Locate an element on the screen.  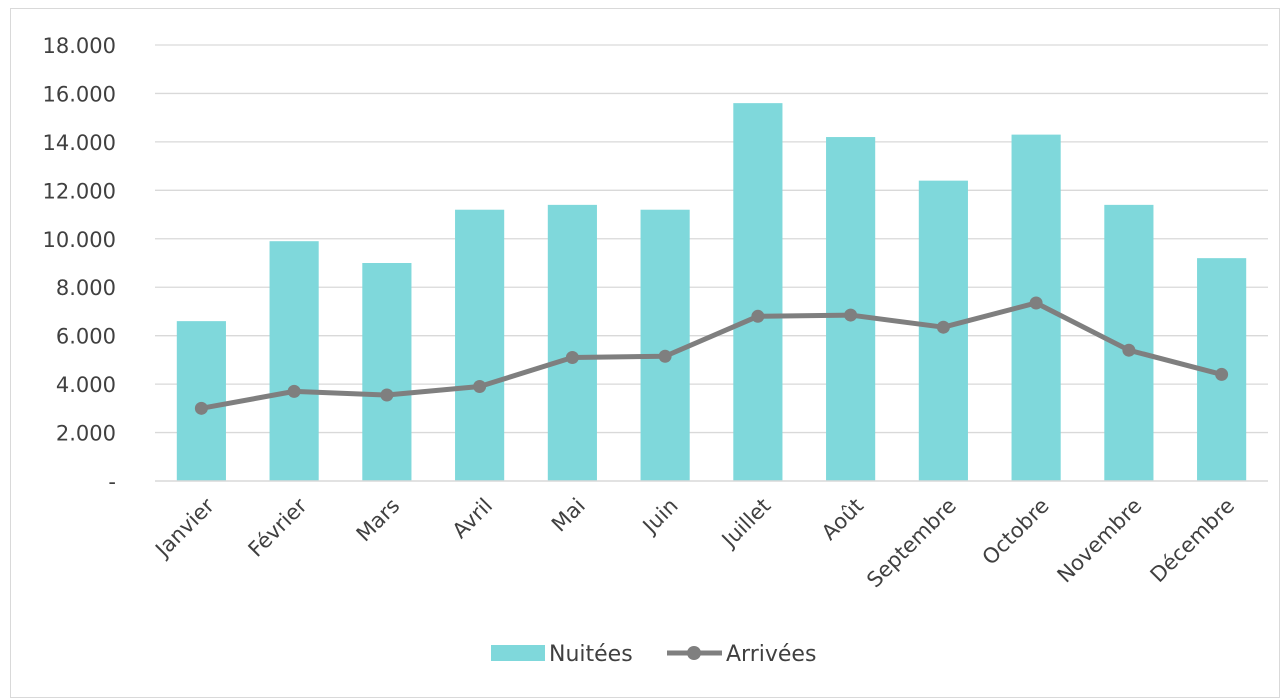
x-category-label: Juillet is located at coordinates (746, 524).